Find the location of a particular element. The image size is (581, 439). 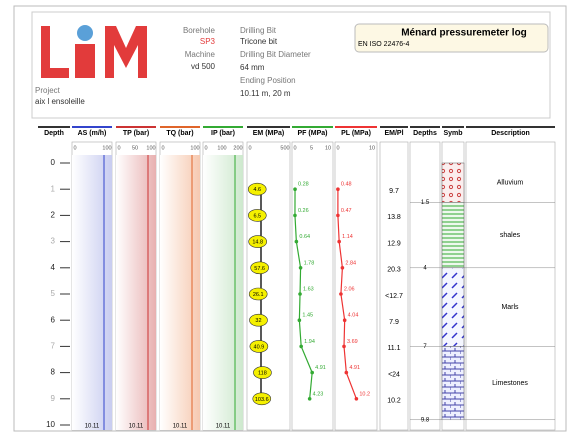

depth-label: 3 is located at coordinates (53, 241).